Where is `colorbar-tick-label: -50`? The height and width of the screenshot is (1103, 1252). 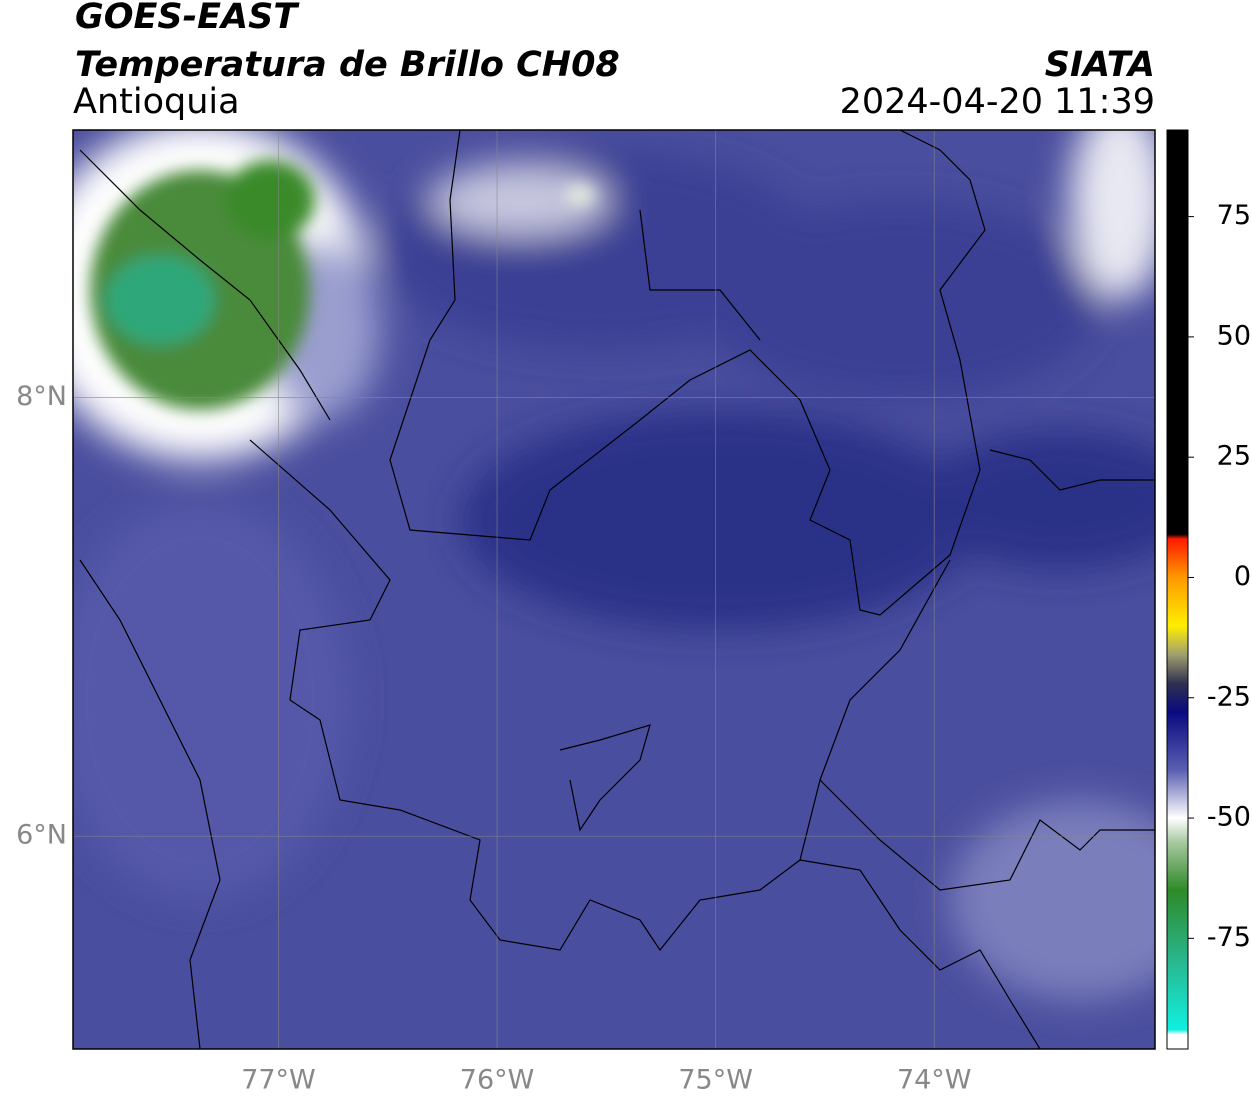 colorbar-tick-label: -50 is located at coordinates (1229, 817).